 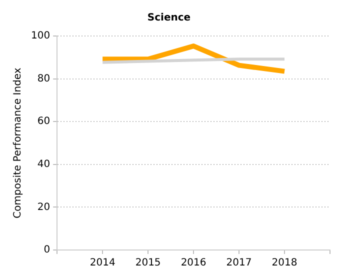 What do you see at coordinates (169, 18) in the screenshot?
I see `chart-title: Science` at bounding box center [169, 18].